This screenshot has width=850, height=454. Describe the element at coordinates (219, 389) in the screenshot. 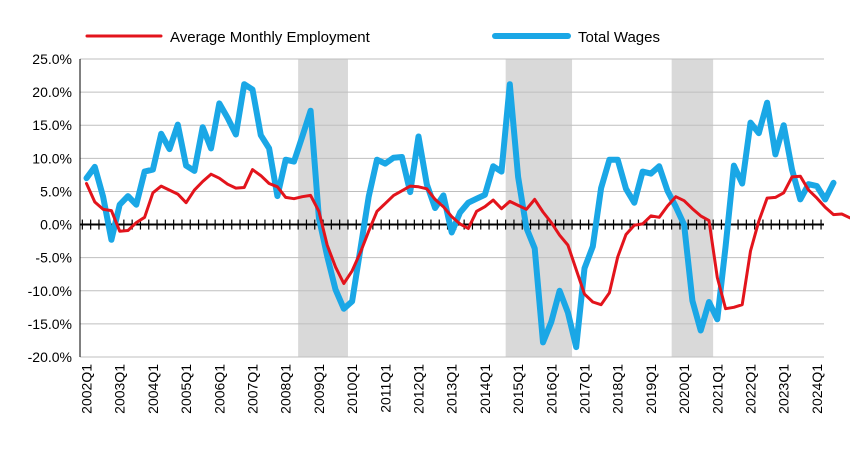

I see `x-tick-label: 2006Q1` at that location.